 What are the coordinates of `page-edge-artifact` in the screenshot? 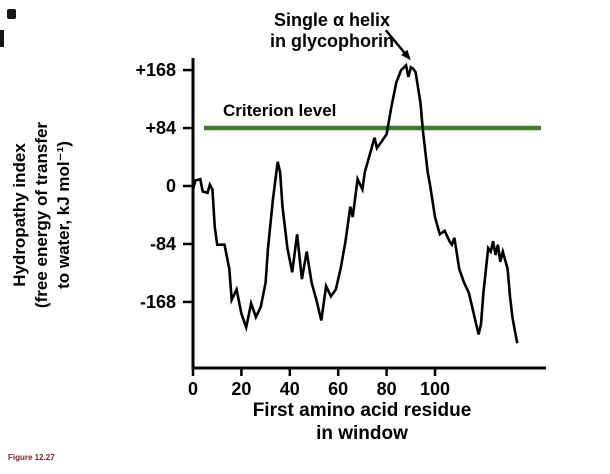 It's located at (2, 38).